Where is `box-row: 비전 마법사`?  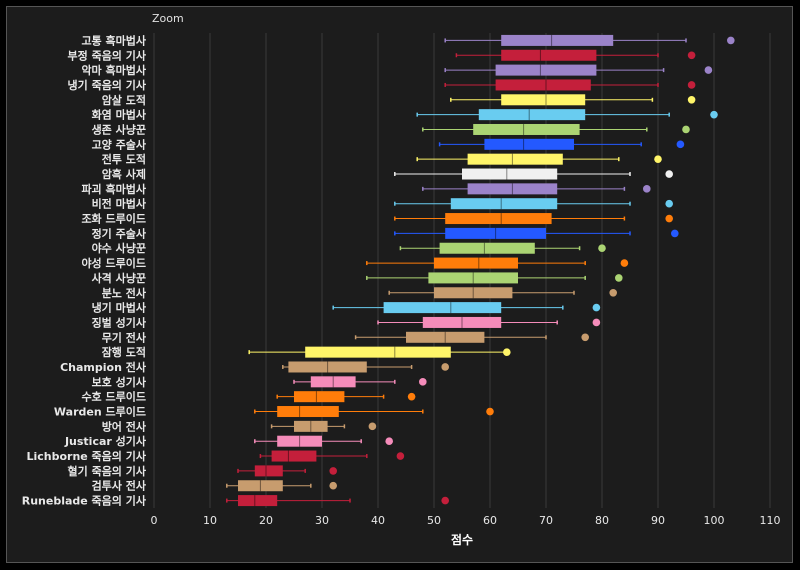 box-row: 비전 마법사 is located at coordinates (382, 204).